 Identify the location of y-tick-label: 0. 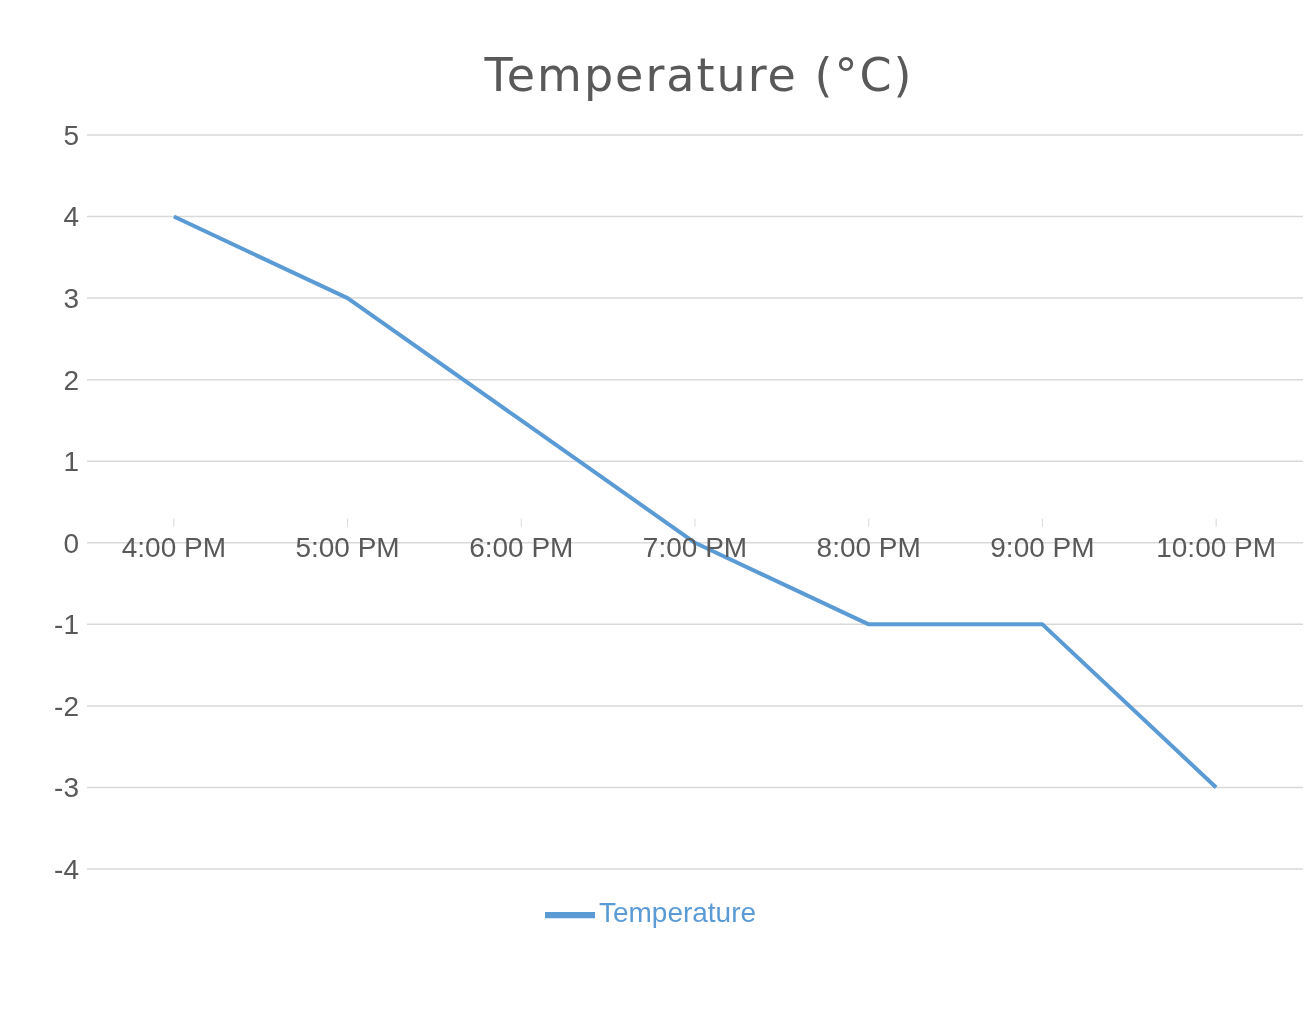
(71, 543).